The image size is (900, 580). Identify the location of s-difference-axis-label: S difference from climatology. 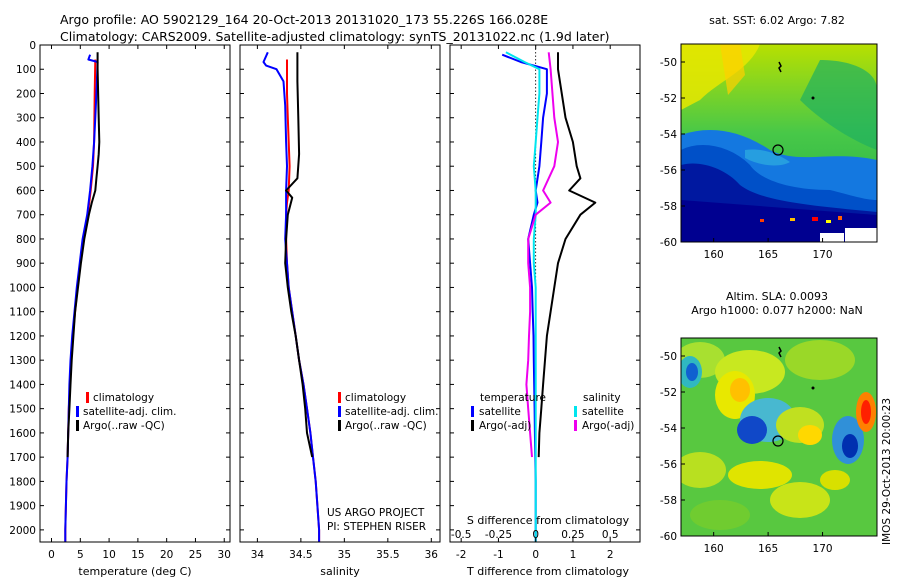
(548, 520).